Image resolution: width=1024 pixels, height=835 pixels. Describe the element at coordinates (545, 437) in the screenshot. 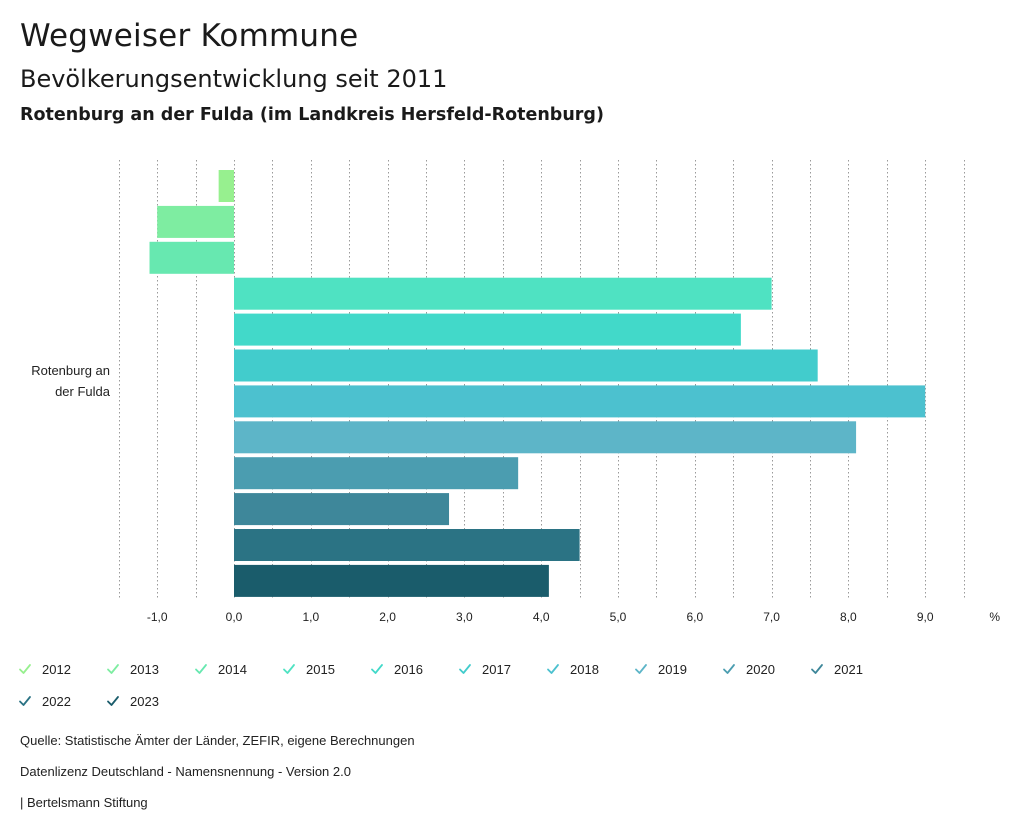

I see `bar-2019` at that location.